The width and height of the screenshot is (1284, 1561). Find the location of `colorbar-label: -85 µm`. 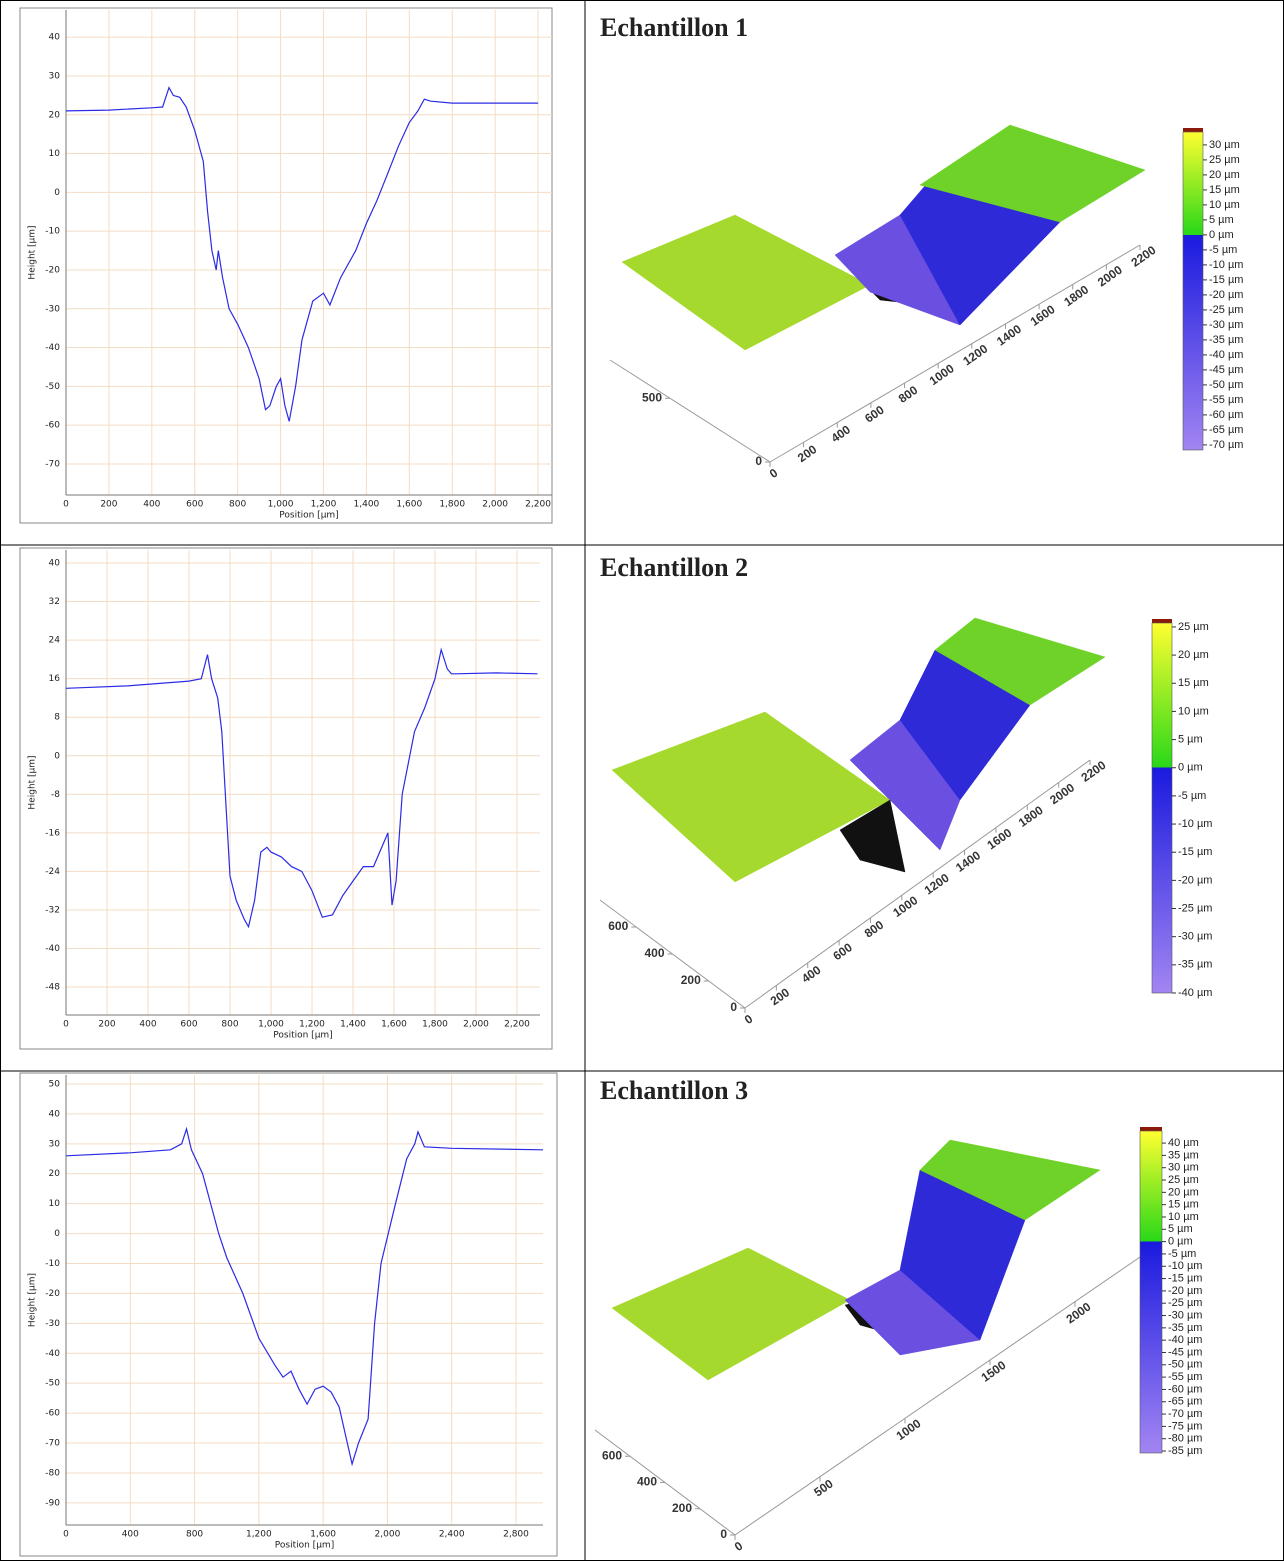

colorbar-label: -85 µm is located at coordinates (1185, 1451).